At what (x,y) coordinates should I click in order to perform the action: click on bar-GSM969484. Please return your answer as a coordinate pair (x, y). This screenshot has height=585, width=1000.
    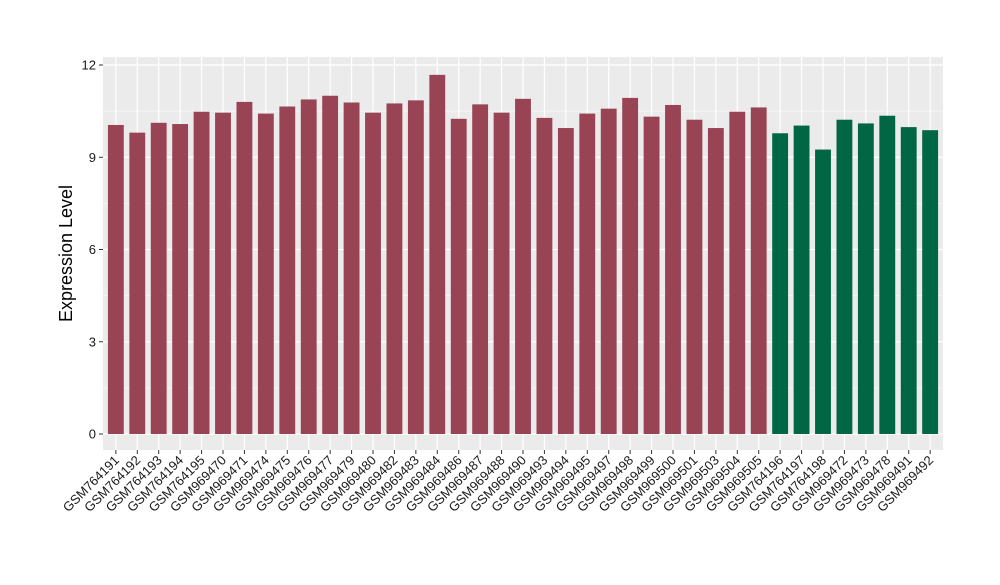
    Looking at the image, I should click on (437, 254).